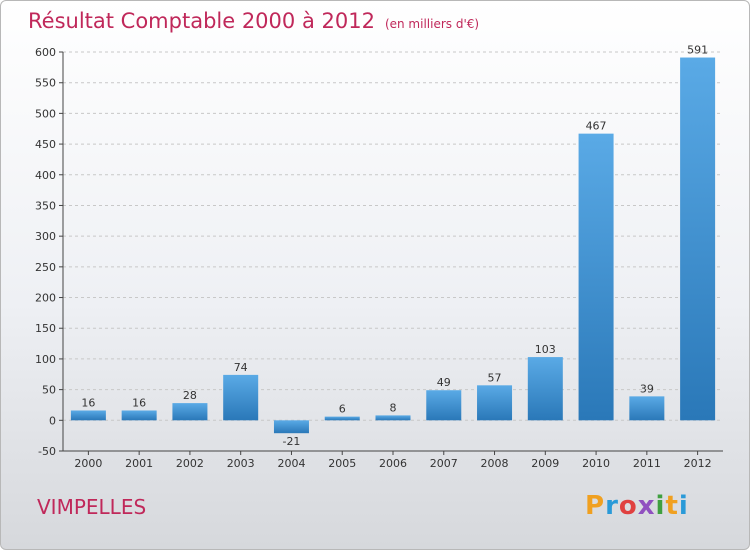  What do you see at coordinates (47, 451) in the screenshot?
I see `y-tick-label: -50` at bounding box center [47, 451].